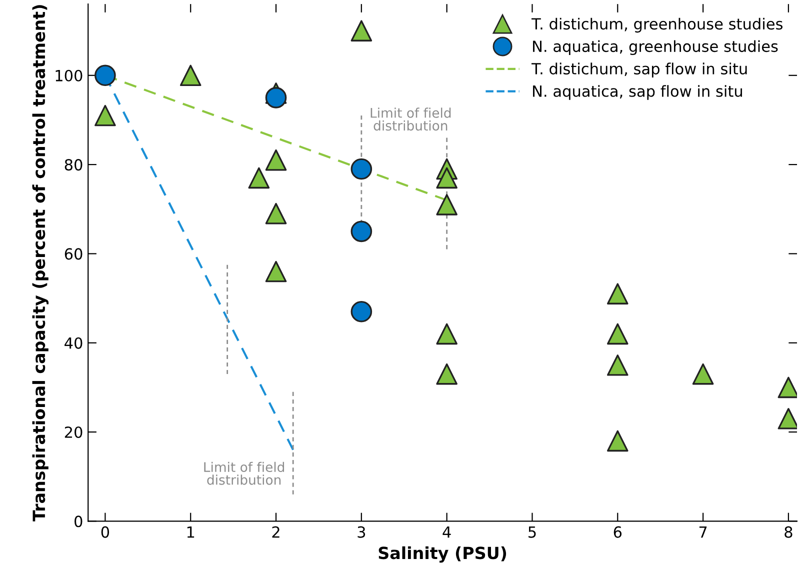 The image size is (801, 581). Describe the element at coordinates (618, 532) in the screenshot. I see `x-tick-label: 6` at that location.